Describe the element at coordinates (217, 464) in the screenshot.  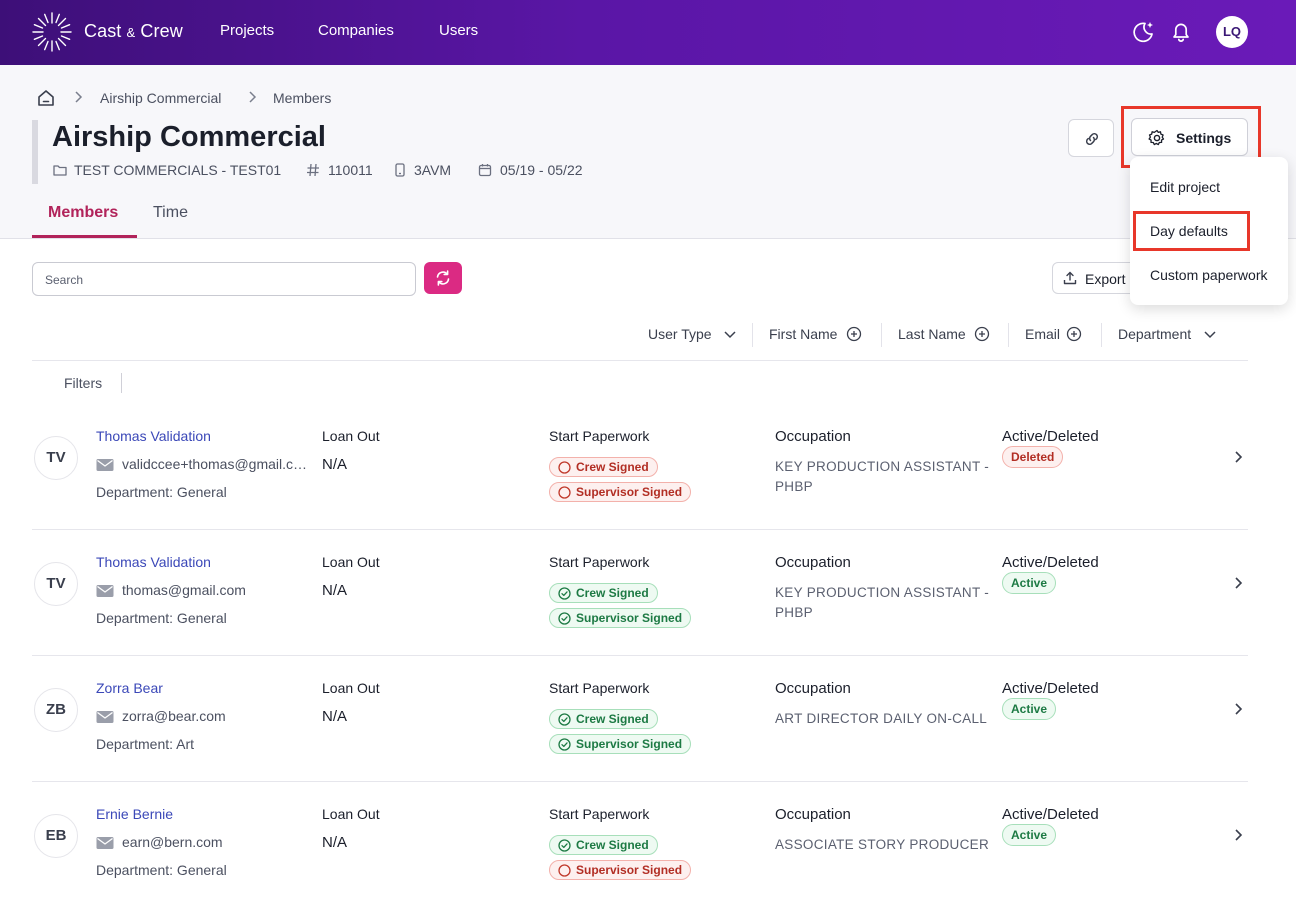
I see `member-email: validccee+thomas@gmail.com` at that location.